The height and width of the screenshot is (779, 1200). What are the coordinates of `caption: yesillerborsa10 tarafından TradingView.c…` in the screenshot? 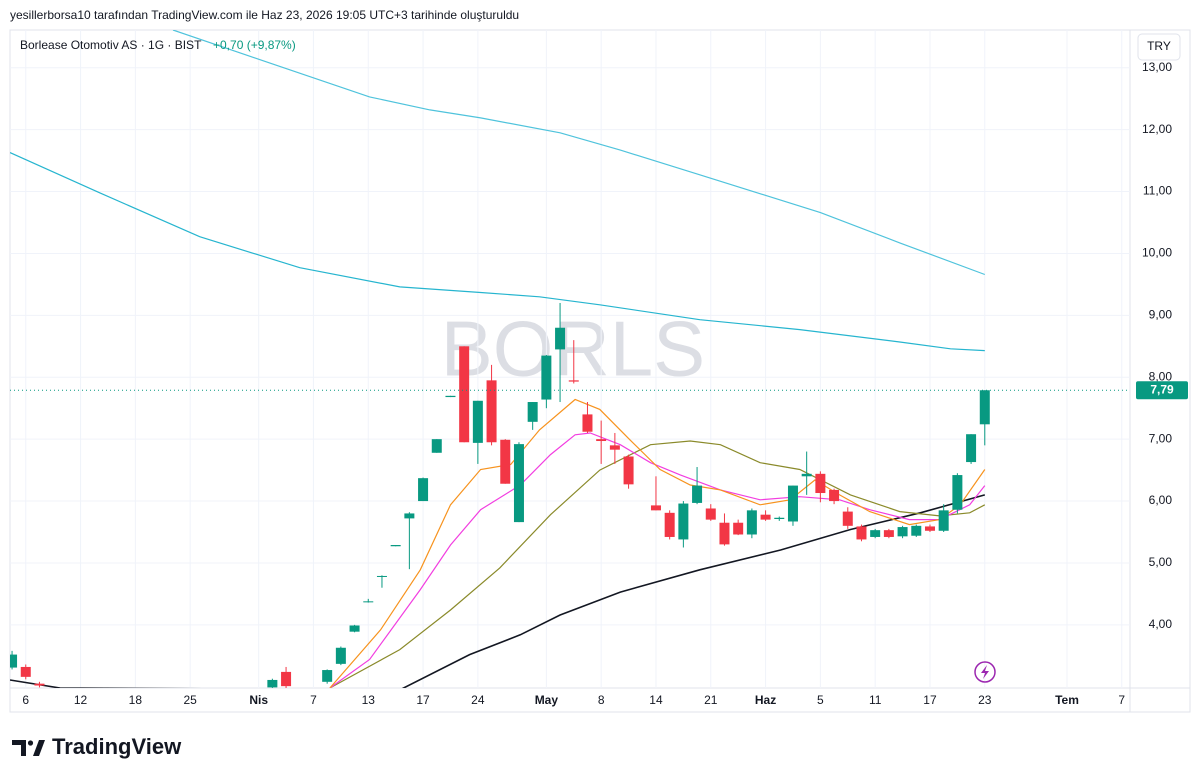 It's located at (264, 15).